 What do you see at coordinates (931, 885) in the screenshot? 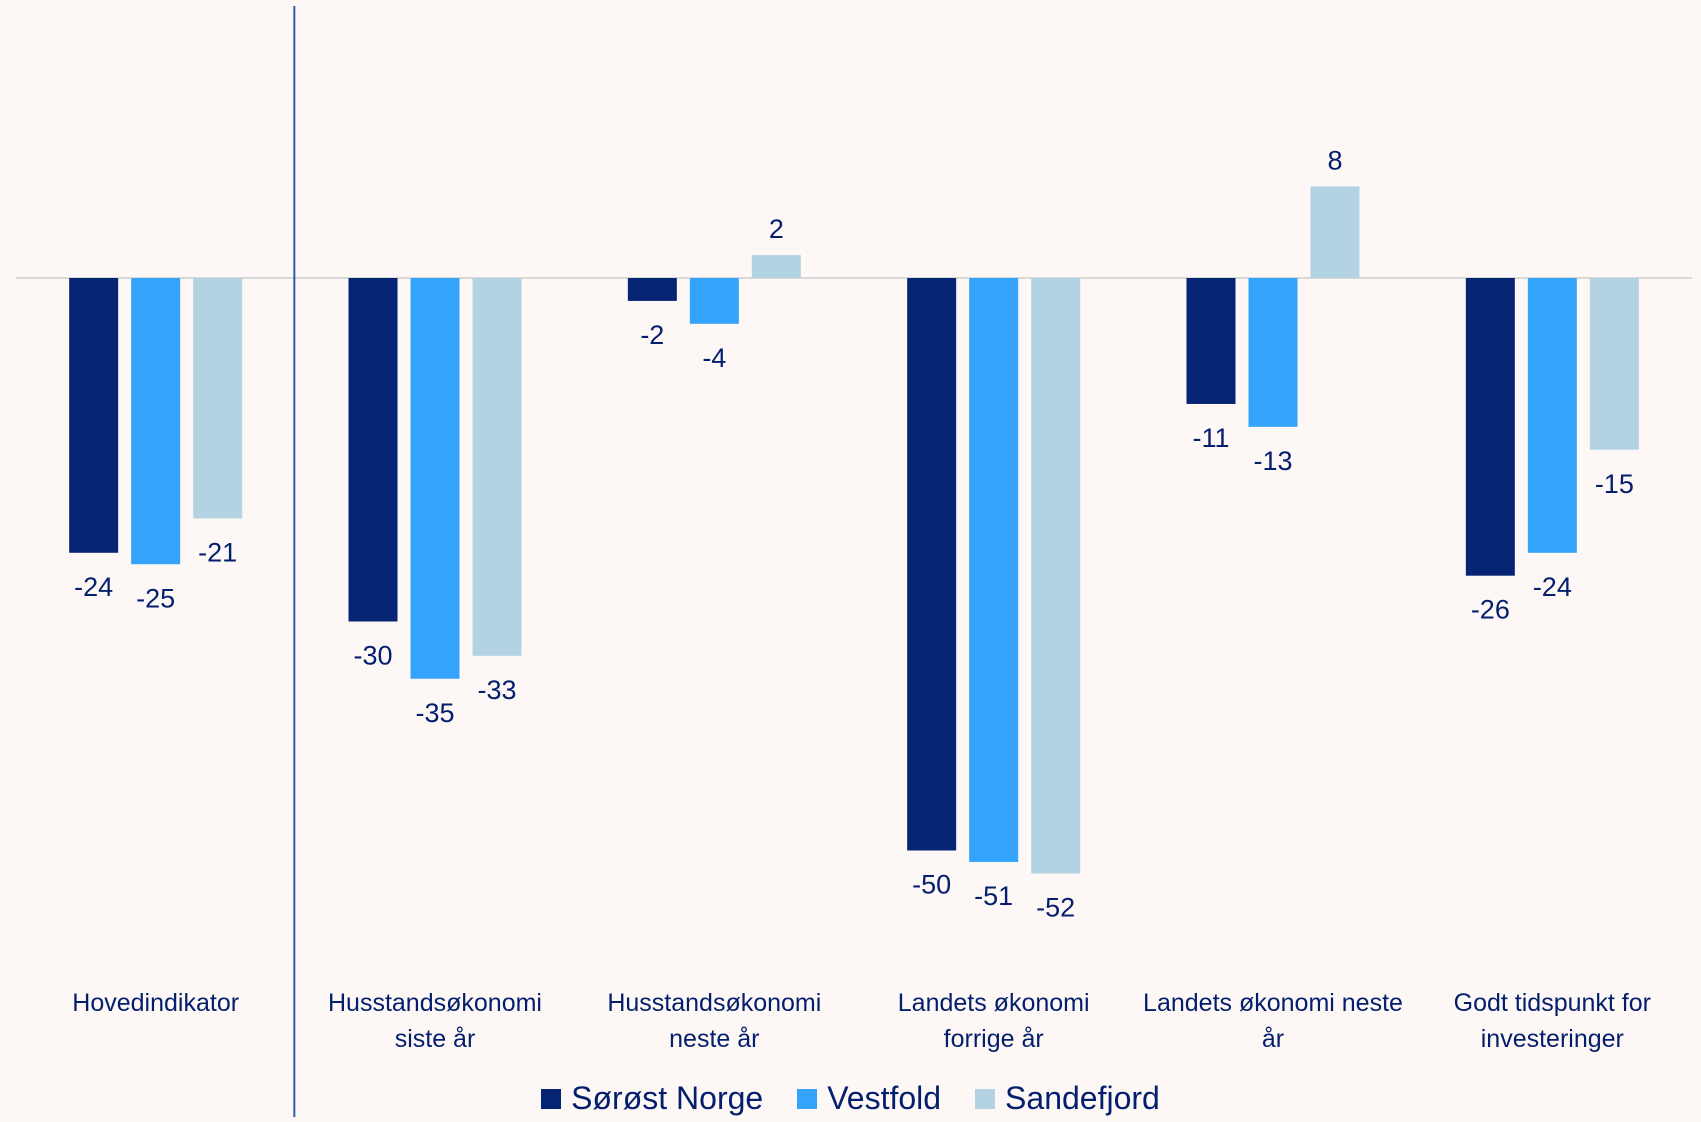
I see `data-label: -50` at bounding box center [931, 885].